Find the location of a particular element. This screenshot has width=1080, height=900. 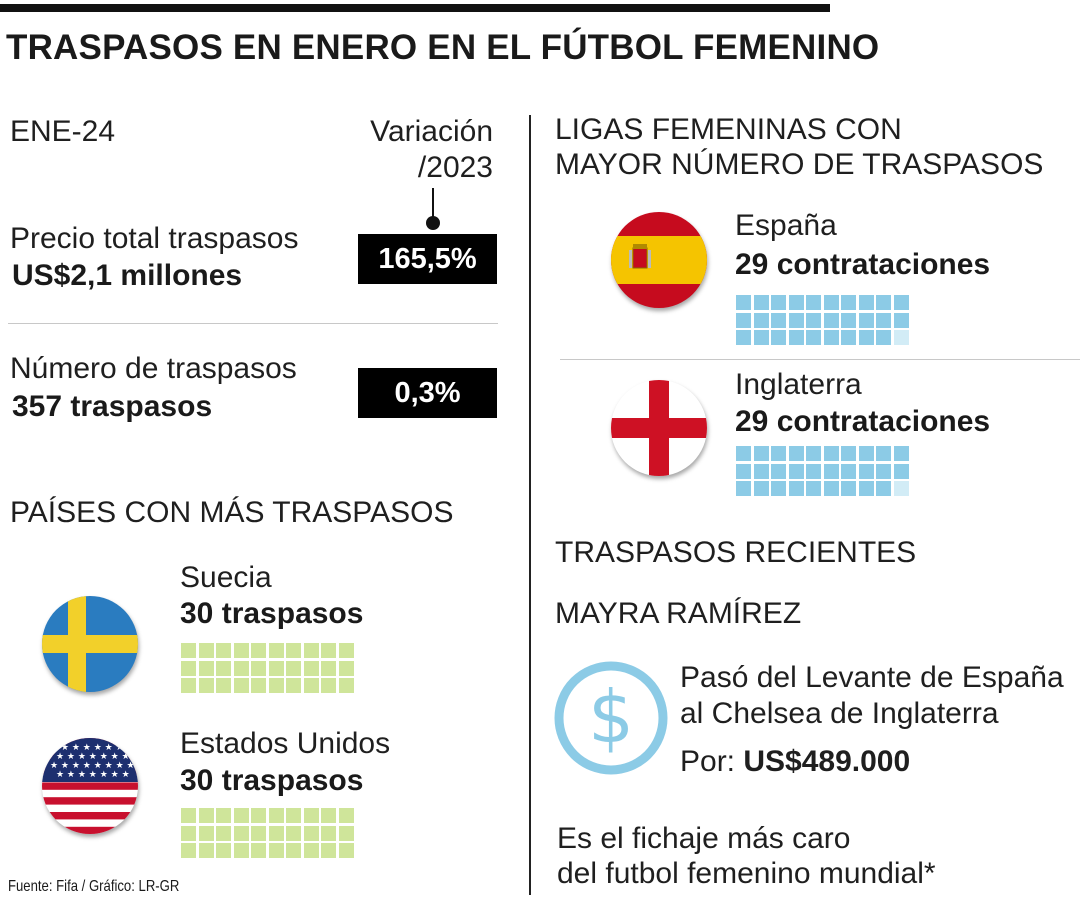

price-value: US$2,1 millones is located at coordinates (127, 275).